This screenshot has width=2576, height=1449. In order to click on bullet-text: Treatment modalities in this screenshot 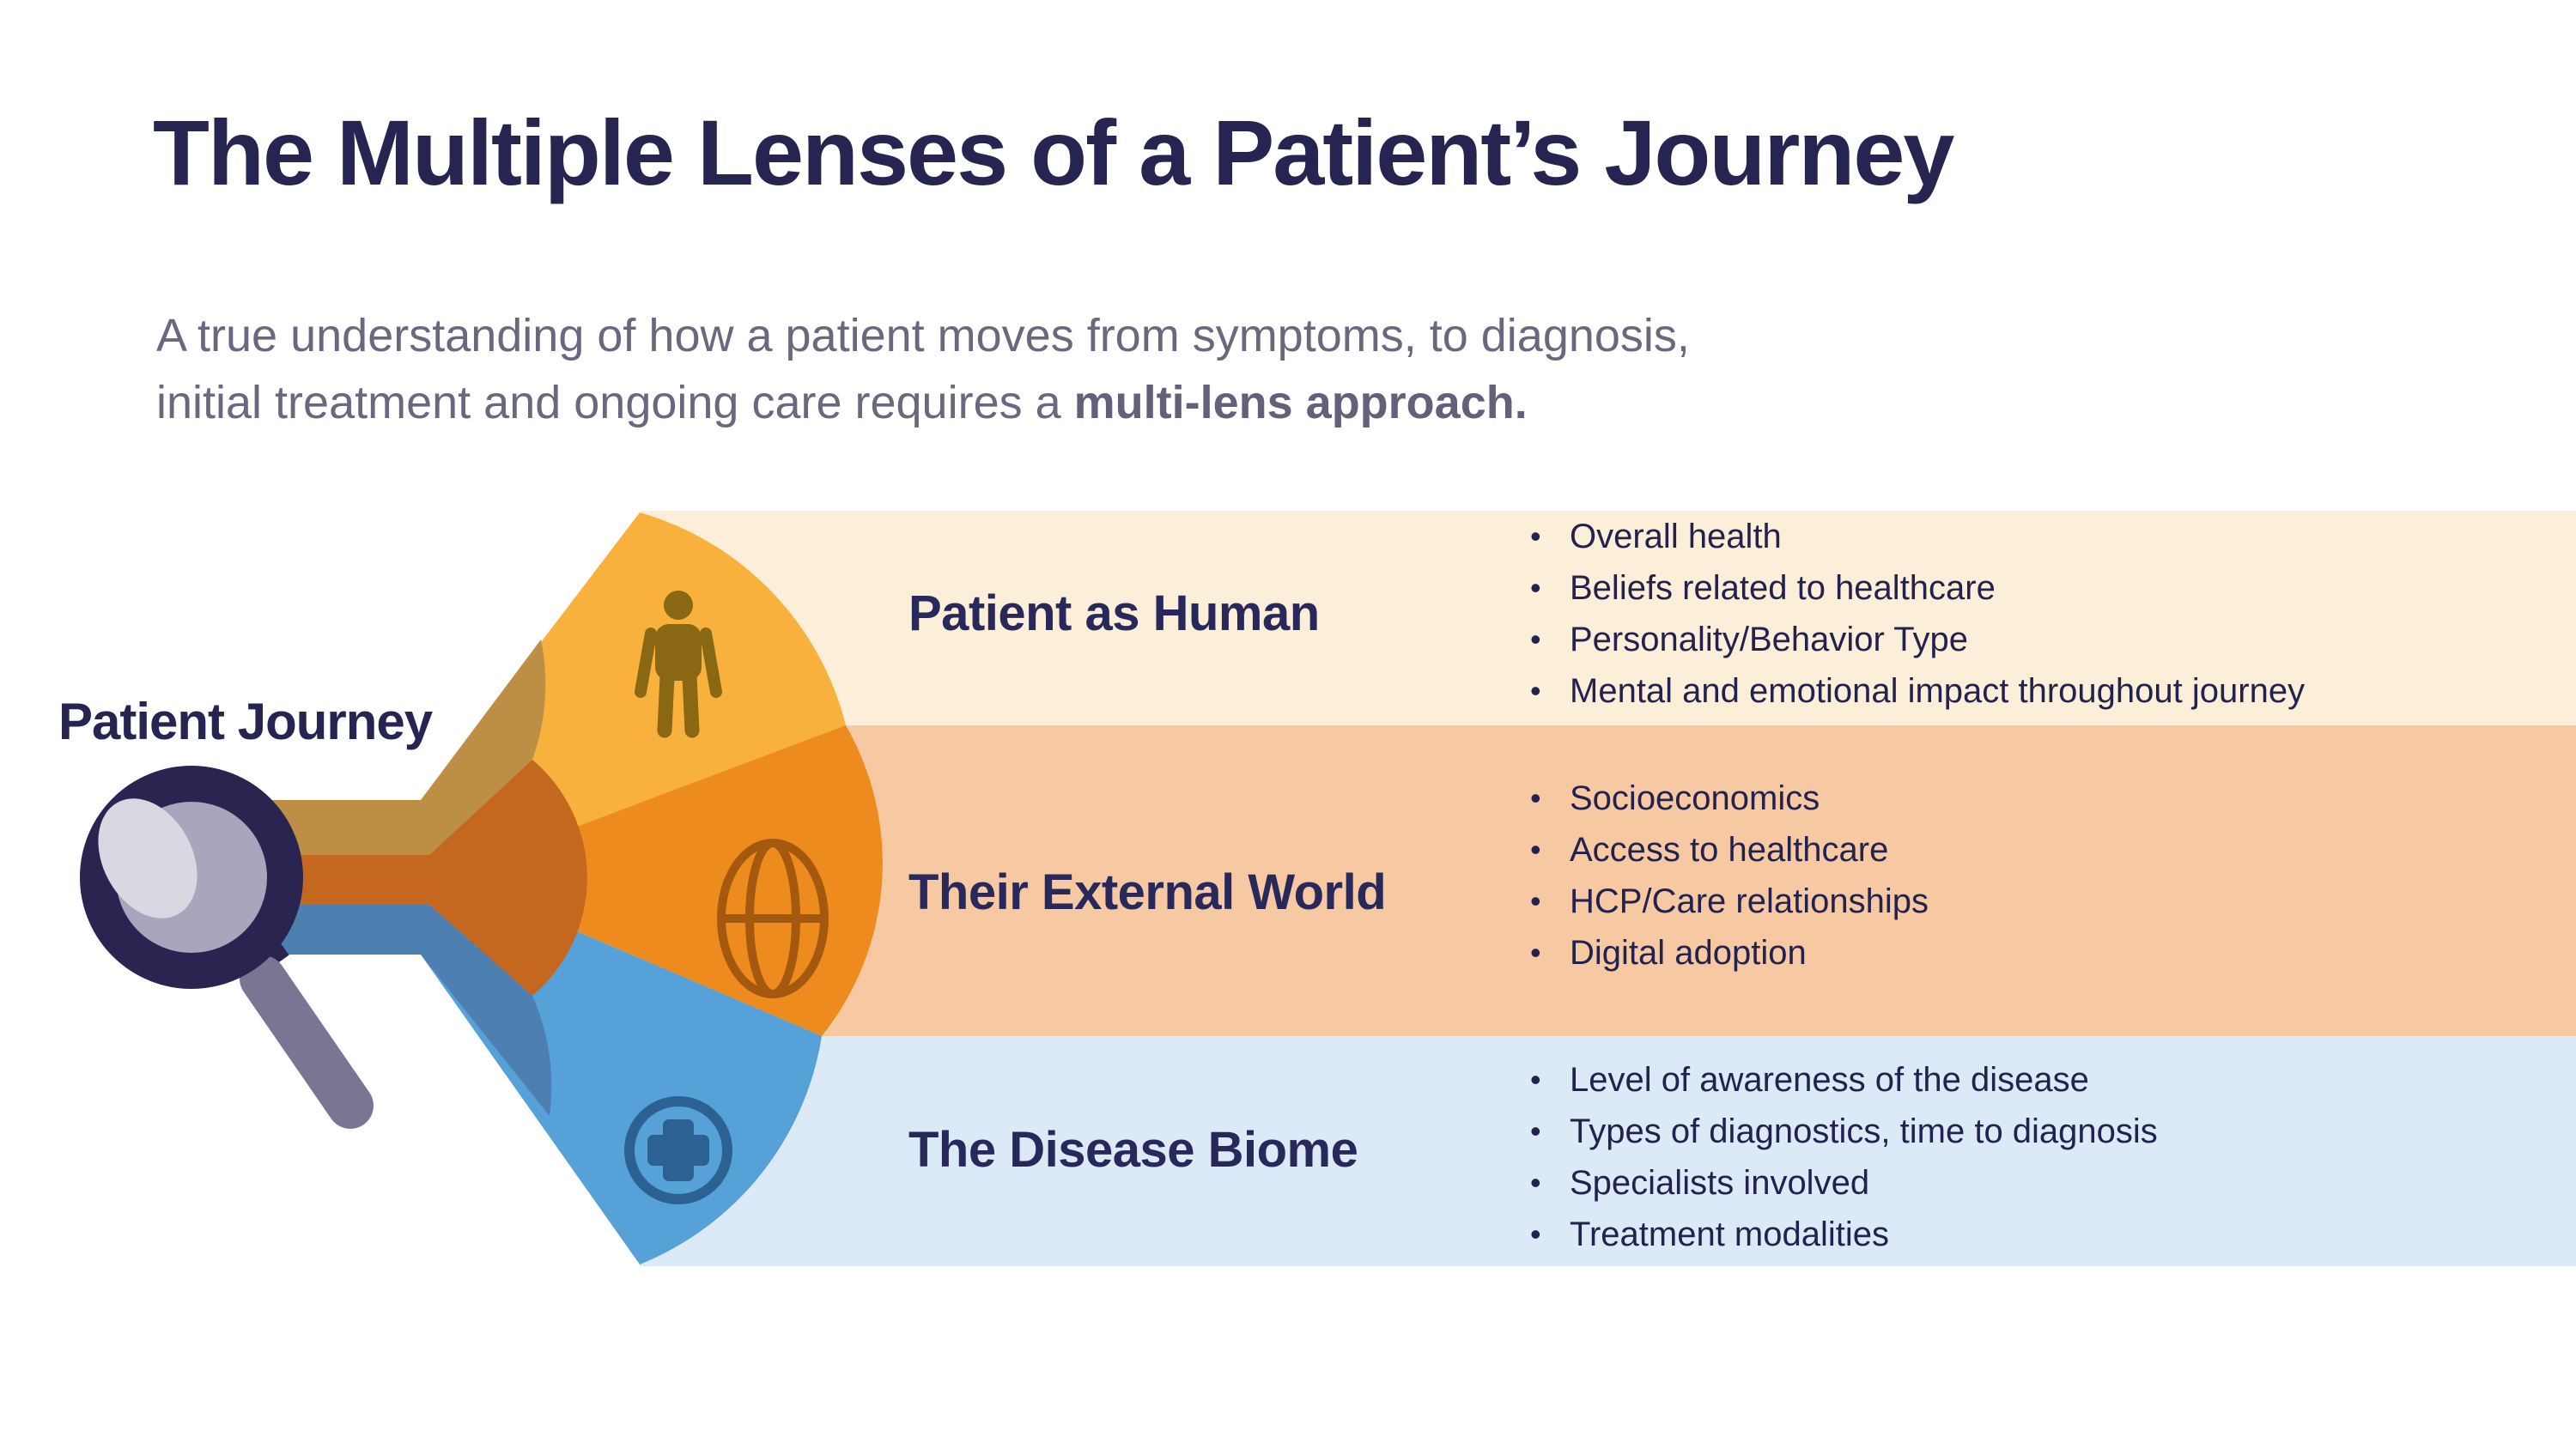, I will do `click(1729, 1234)`.